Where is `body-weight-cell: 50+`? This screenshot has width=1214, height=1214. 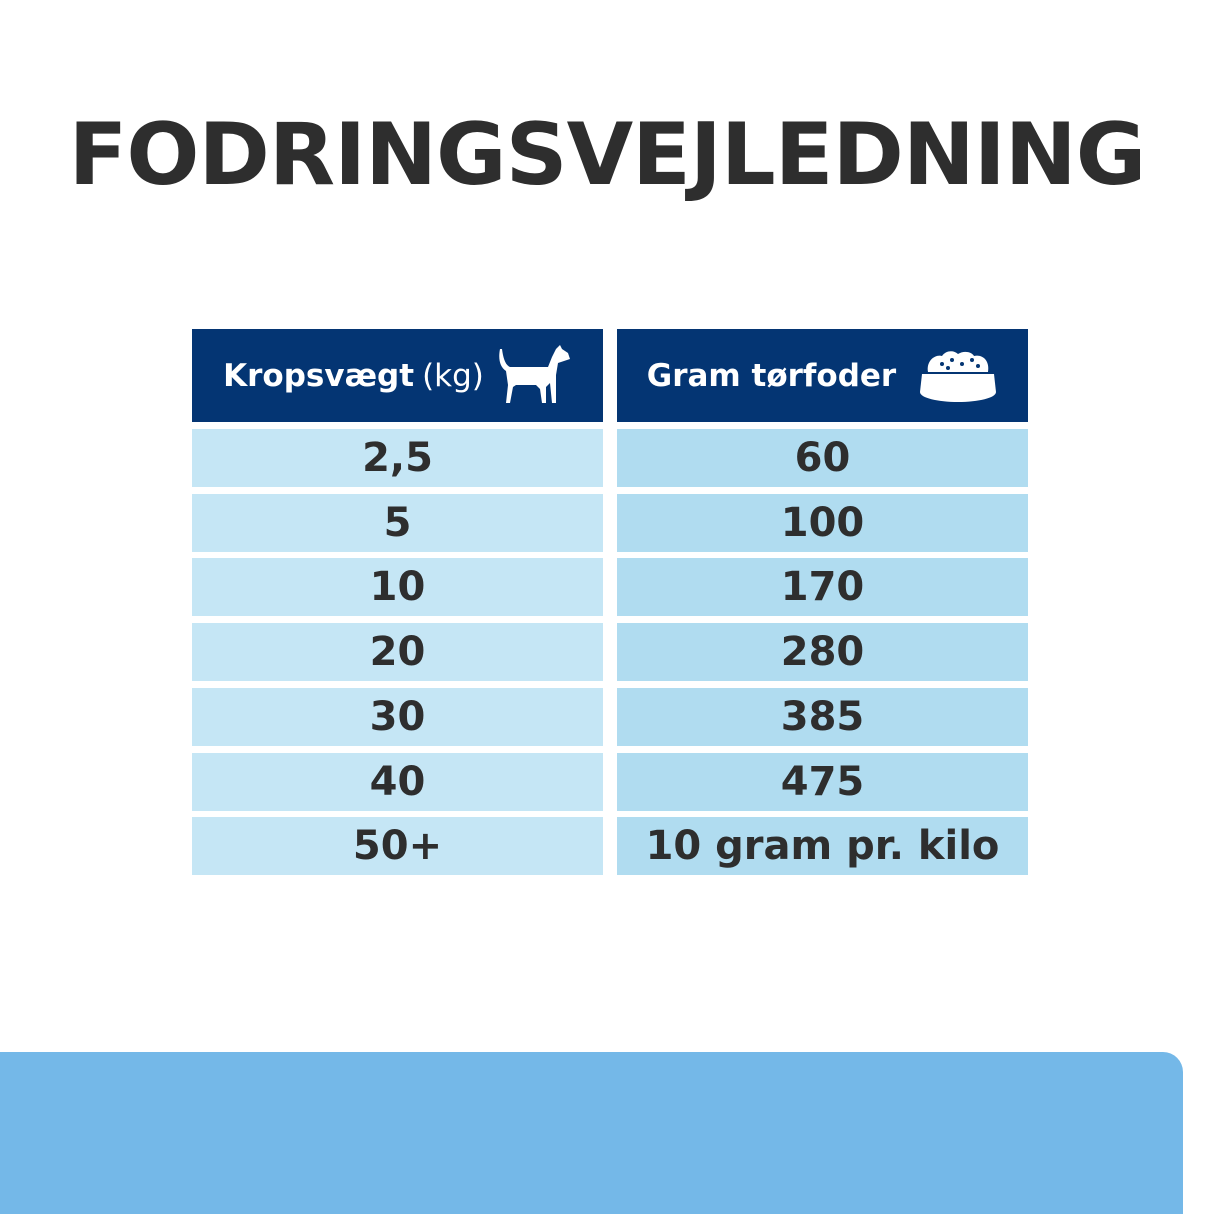 body-weight-cell: 50+ is located at coordinates (397, 846).